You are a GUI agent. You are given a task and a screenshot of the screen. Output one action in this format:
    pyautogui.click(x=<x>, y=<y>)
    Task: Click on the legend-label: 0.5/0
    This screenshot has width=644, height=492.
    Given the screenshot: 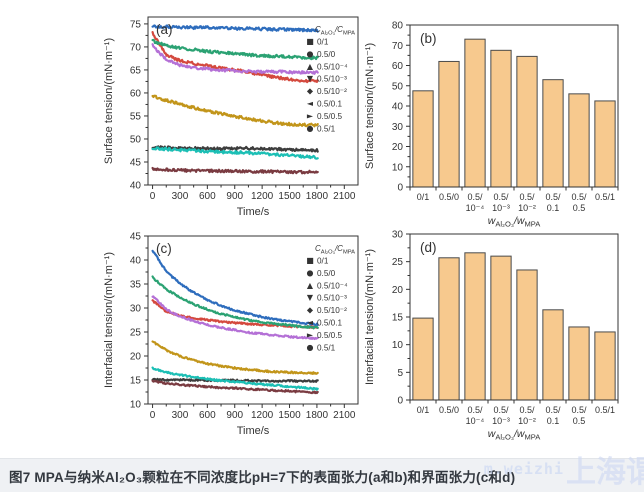 What is the action you would take?
    pyautogui.click(x=326, y=273)
    